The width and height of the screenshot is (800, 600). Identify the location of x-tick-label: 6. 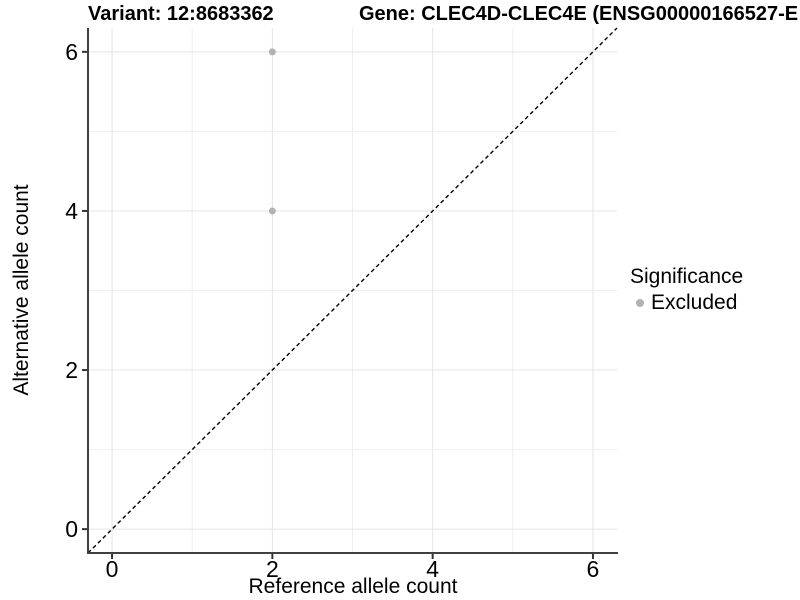
(593, 569).